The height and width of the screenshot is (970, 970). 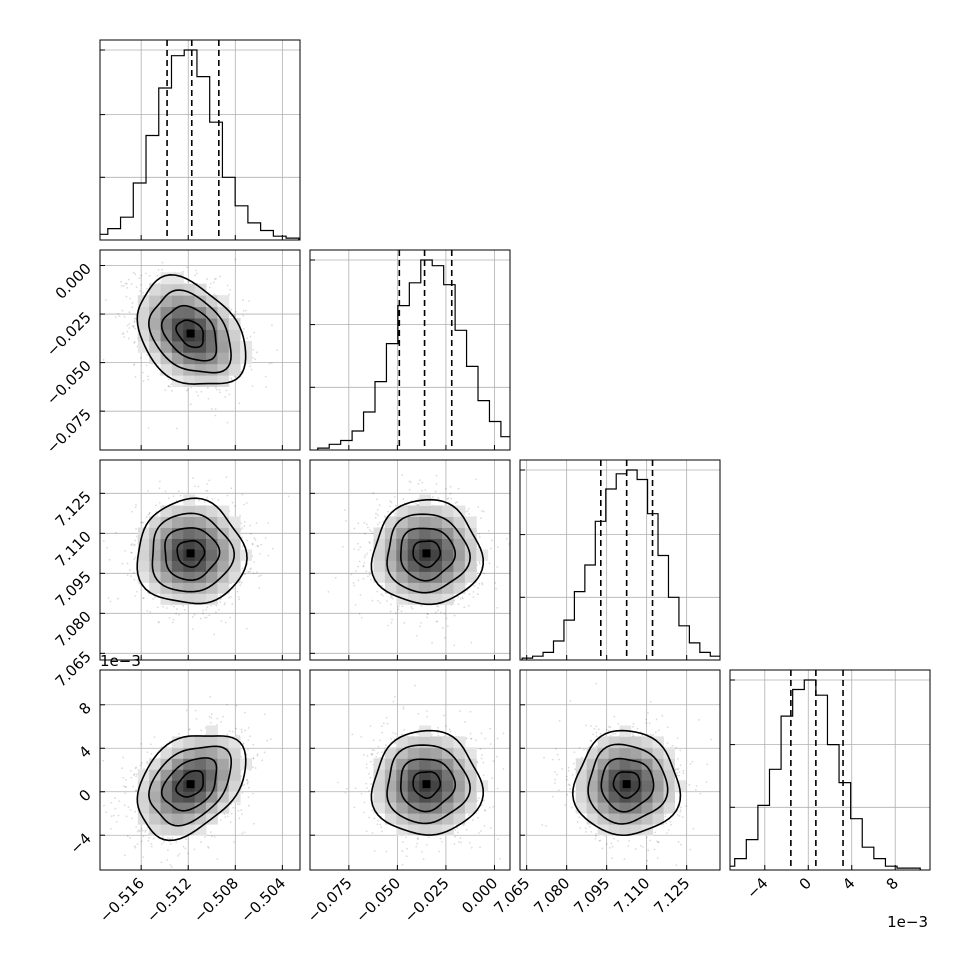 I want to click on histogram, so click(x=413, y=354).